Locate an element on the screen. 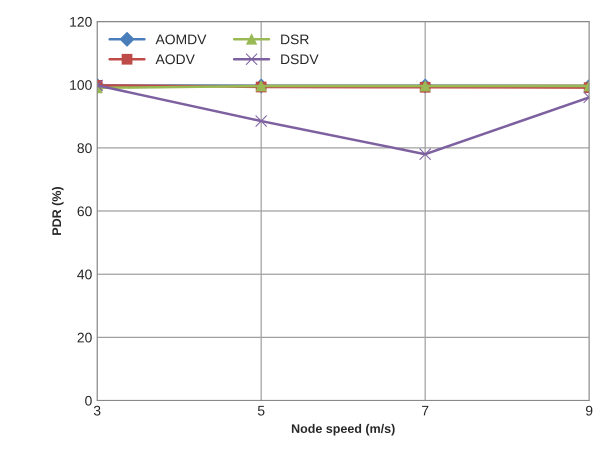  y-axis-title: PDR (%) is located at coordinates (58, 211).